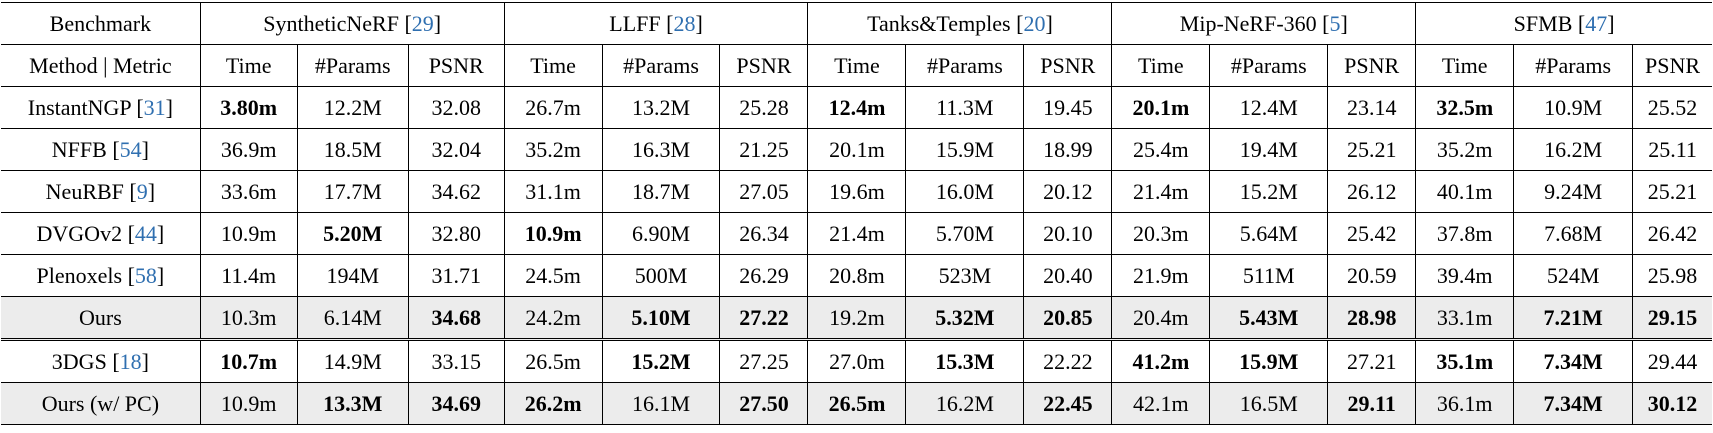 This screenshot has height=433, width=1713. Describe the element at coordinates (1371, 191) in the screenshot. I see `cell-value: 26.12` at that location.